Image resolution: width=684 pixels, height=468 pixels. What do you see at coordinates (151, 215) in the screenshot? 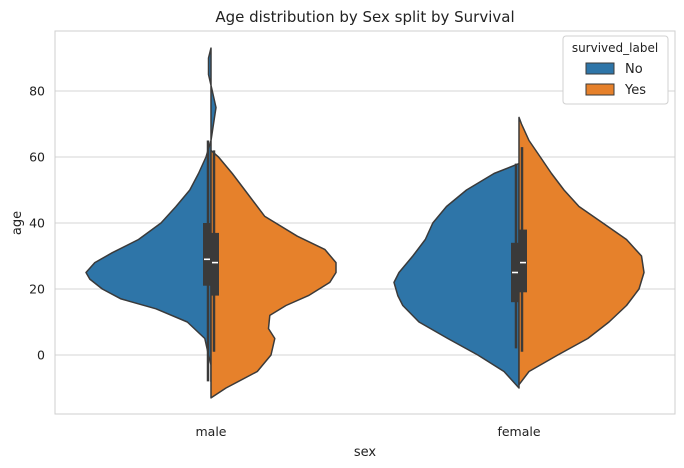
I see `violin-male-no` at bounding box center [151, 215].